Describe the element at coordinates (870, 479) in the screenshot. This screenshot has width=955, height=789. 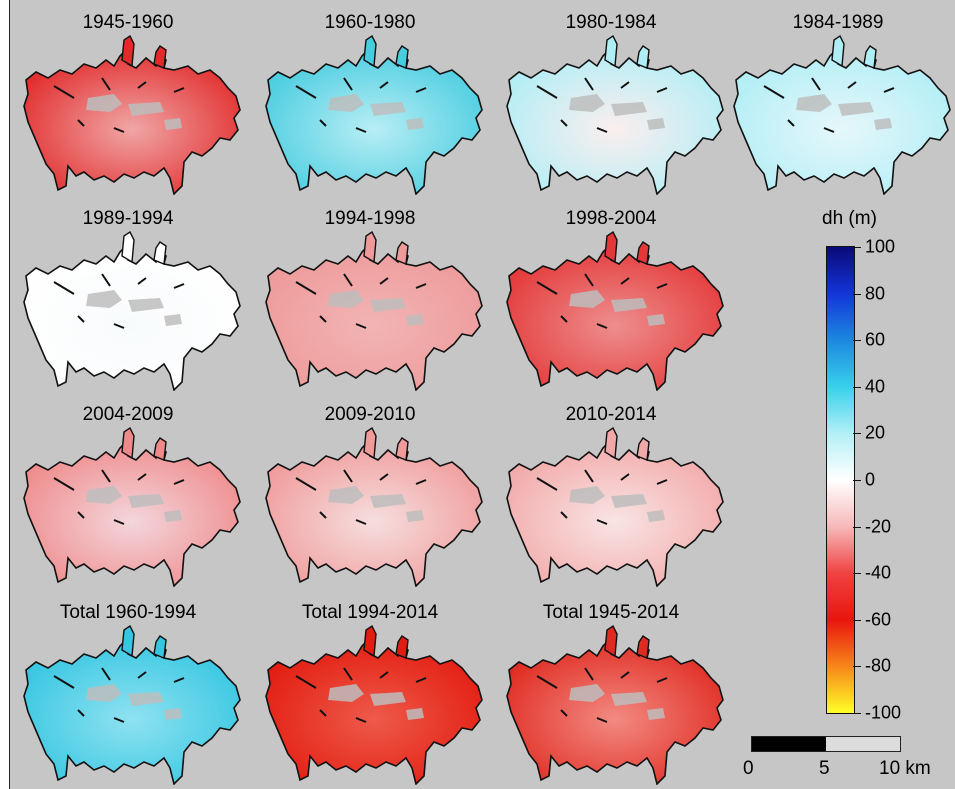
I see `colorbar-tick-label: 0` at that location.